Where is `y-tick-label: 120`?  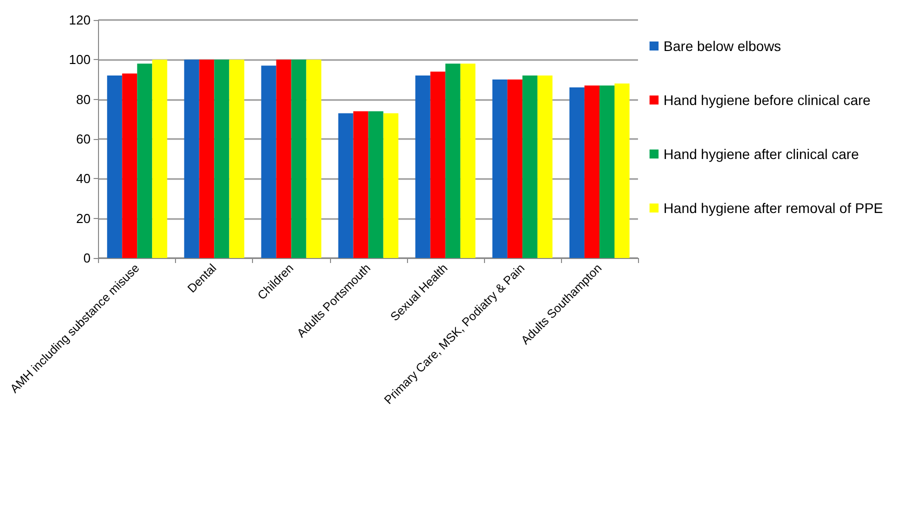
y-tick-label: 120 is located at coordinates (79, 20).